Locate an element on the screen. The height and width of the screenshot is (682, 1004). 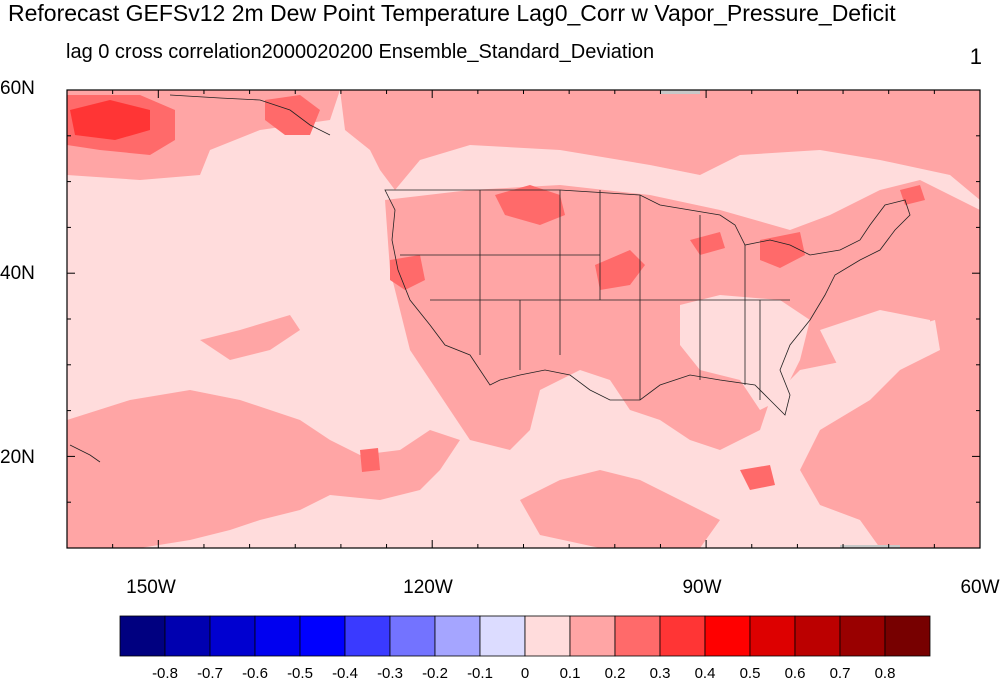
lon-label-60w: 60W is located at coordinates (980, 587).